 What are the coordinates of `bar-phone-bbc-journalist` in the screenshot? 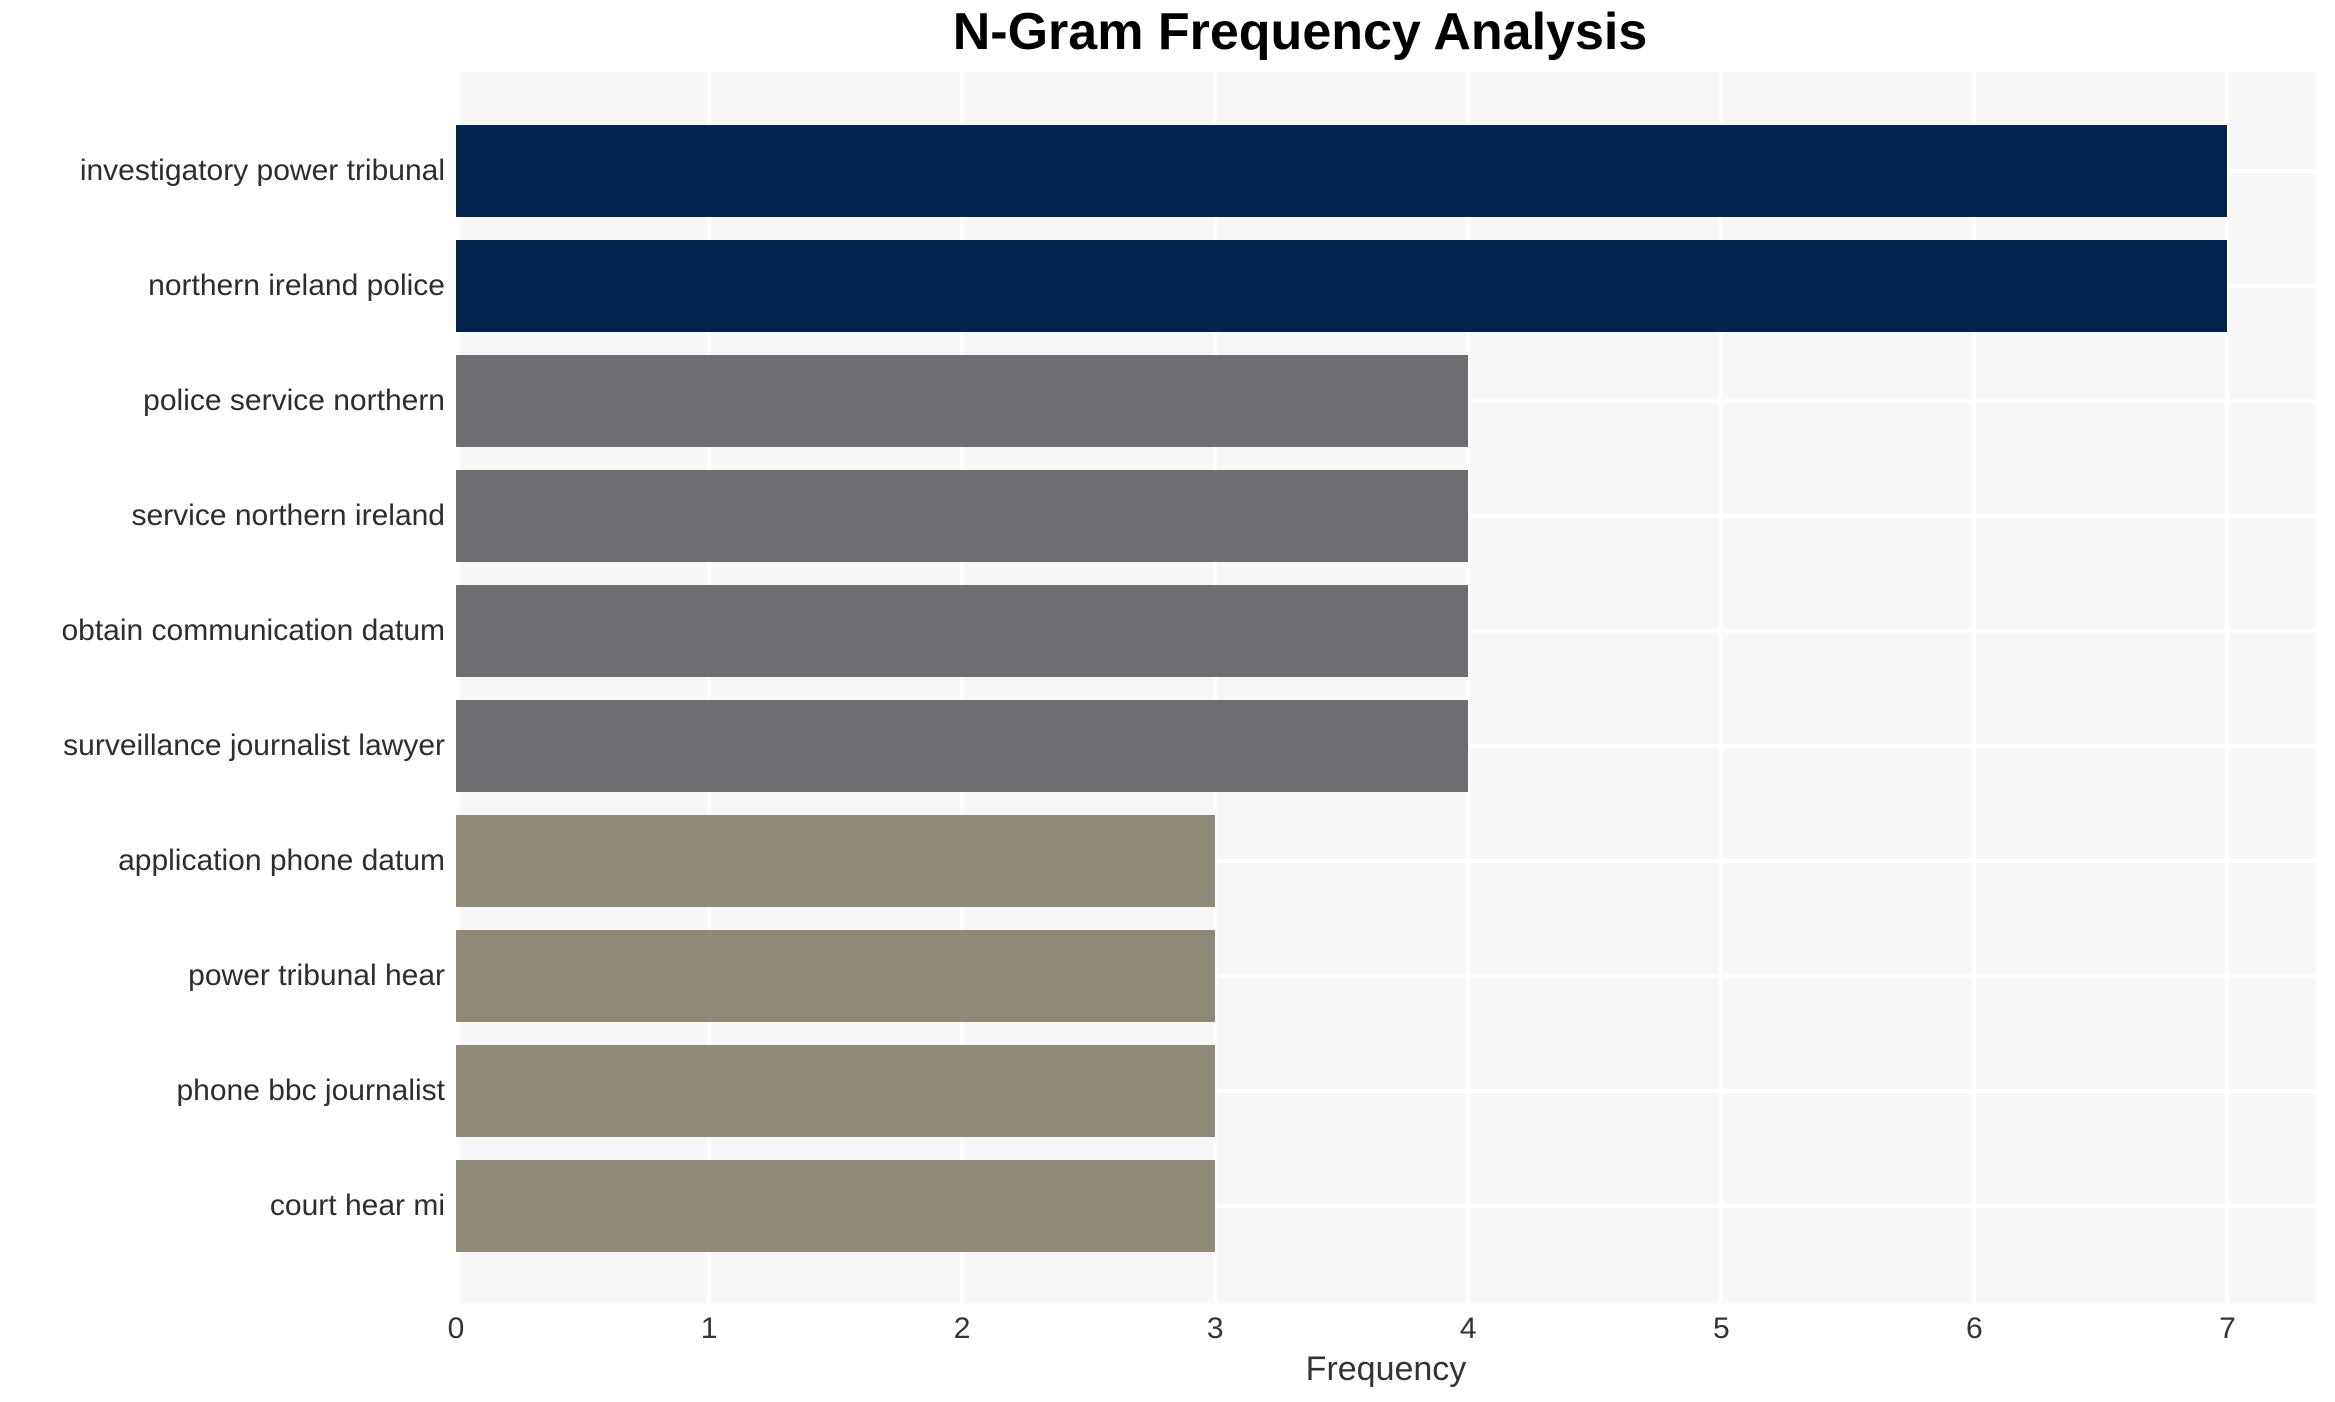 It's located at (836, 1091).